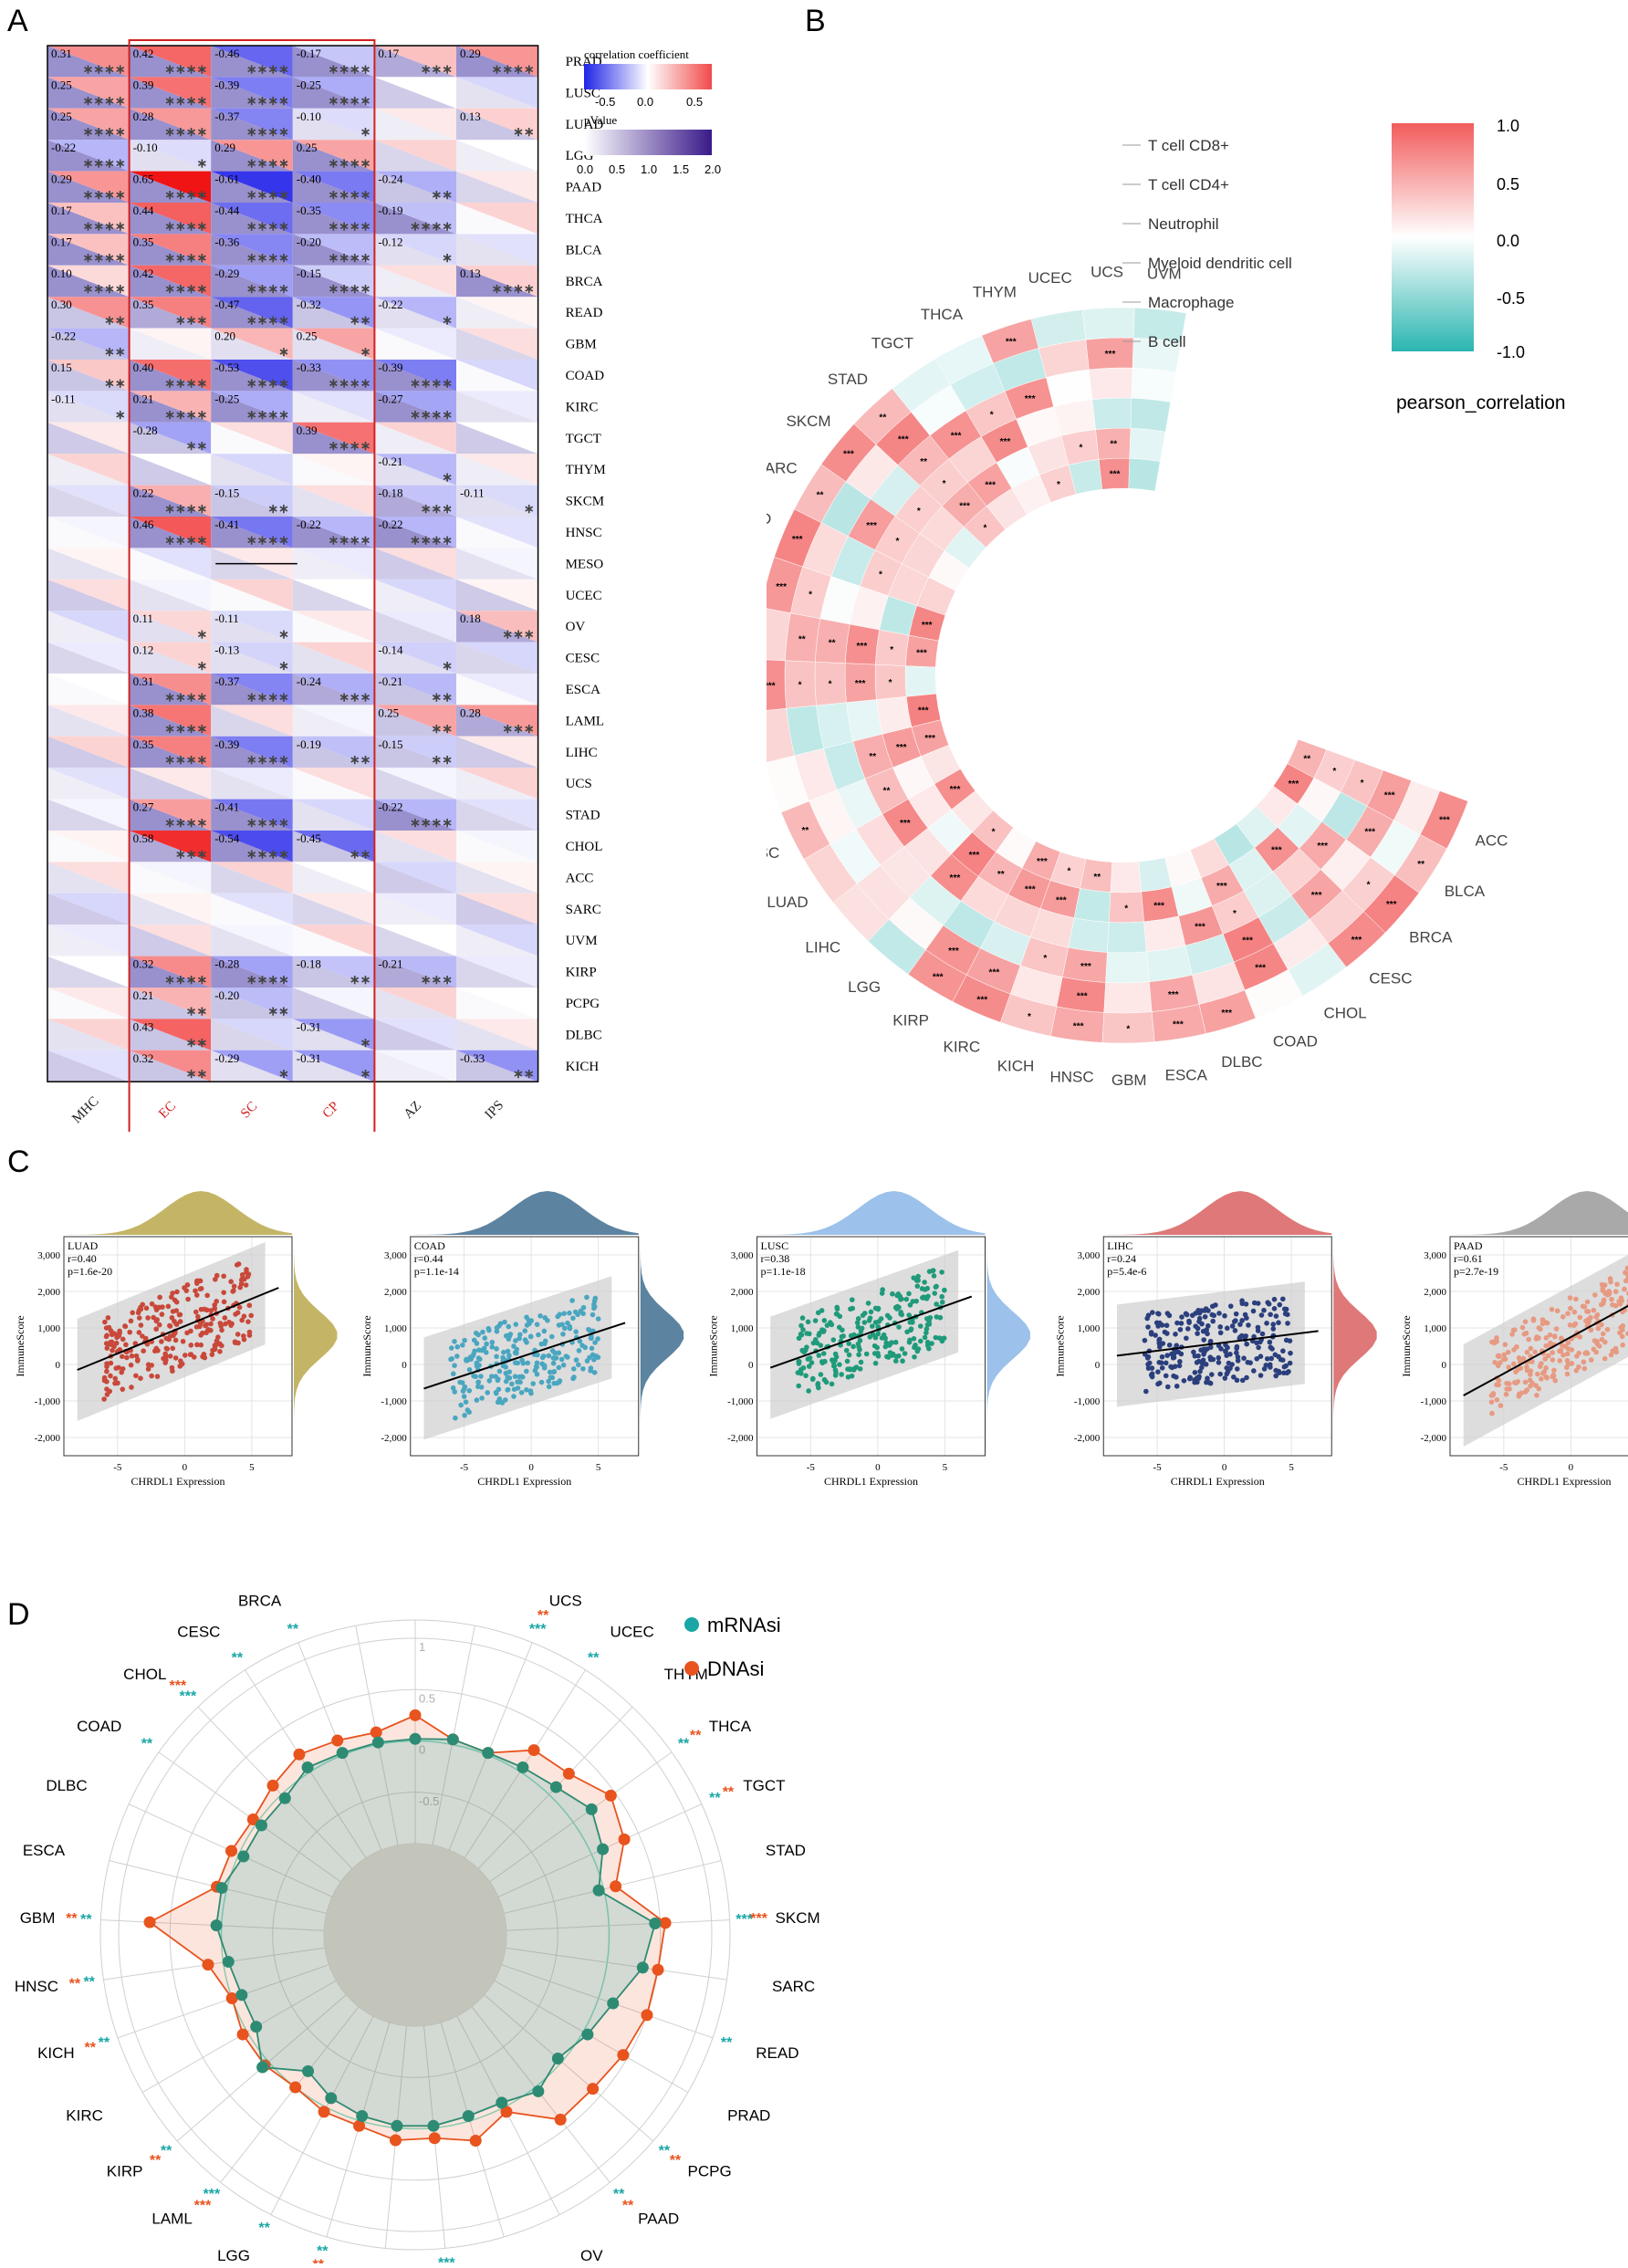 Image resolution: width=1628 pixels, height=2268 pixels. Describe the element at coordinates (584, 533) in the screenshot. I see `heatmap-row-label: HNSC` at that location.